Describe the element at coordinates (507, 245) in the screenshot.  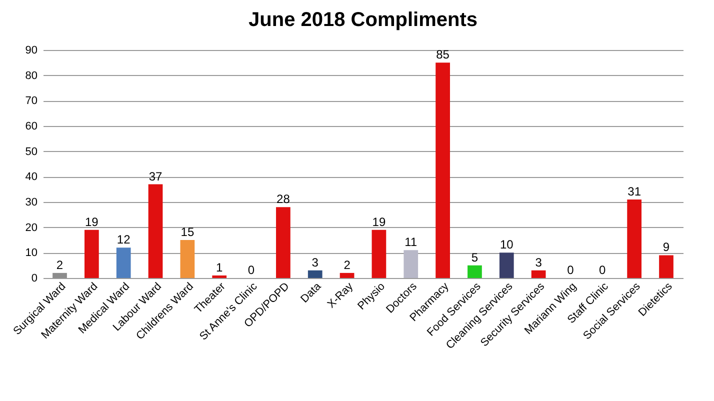
I see `data-label: 10` at that location.